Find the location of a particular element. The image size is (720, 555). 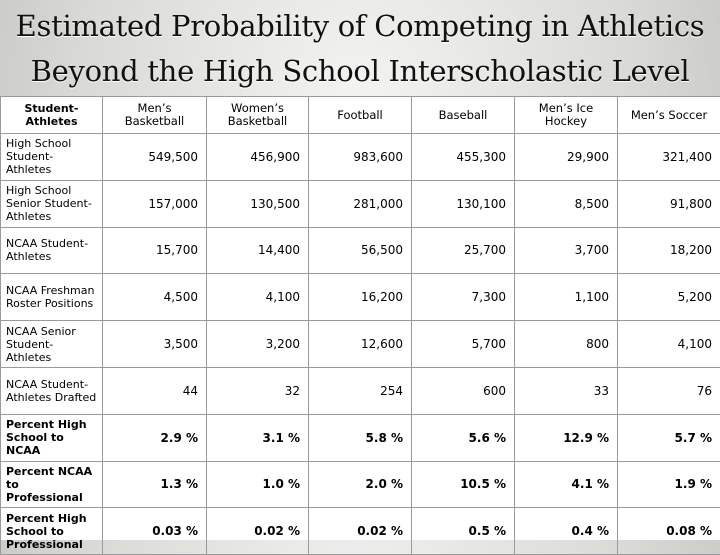

table-cell: 44 is located at coordinates (155, 390).